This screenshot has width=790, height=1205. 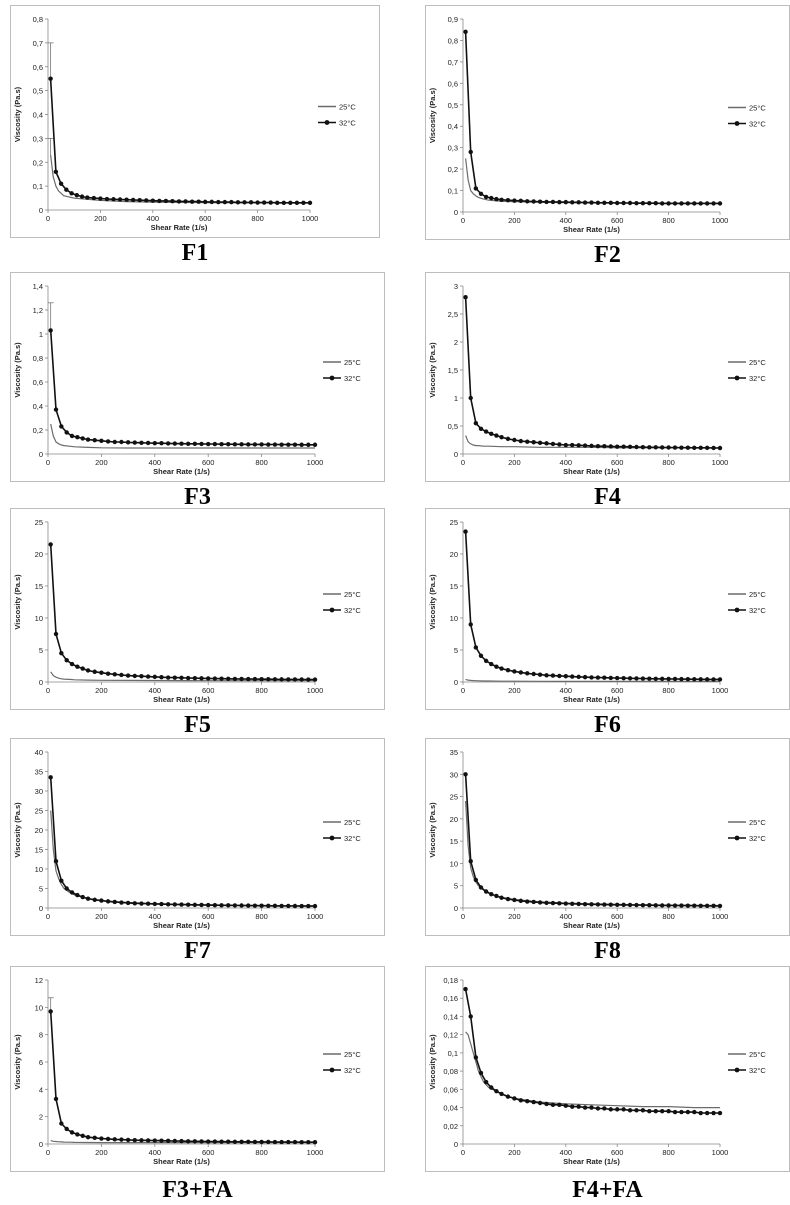 What do you see at coordinates (591, 229) in the screenshot?
I see `x-axis-title: Shear Rate (1/s)` at bounding box center [591, 229].